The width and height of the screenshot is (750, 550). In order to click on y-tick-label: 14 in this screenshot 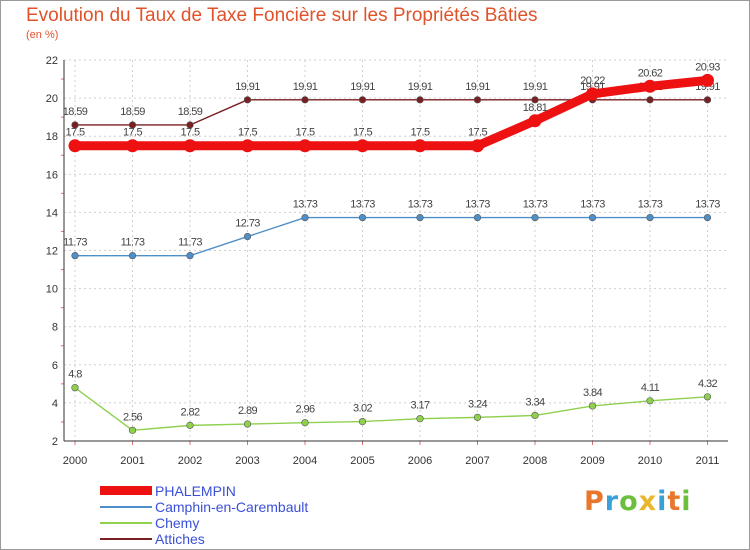, I will do `click(52, 213)`.